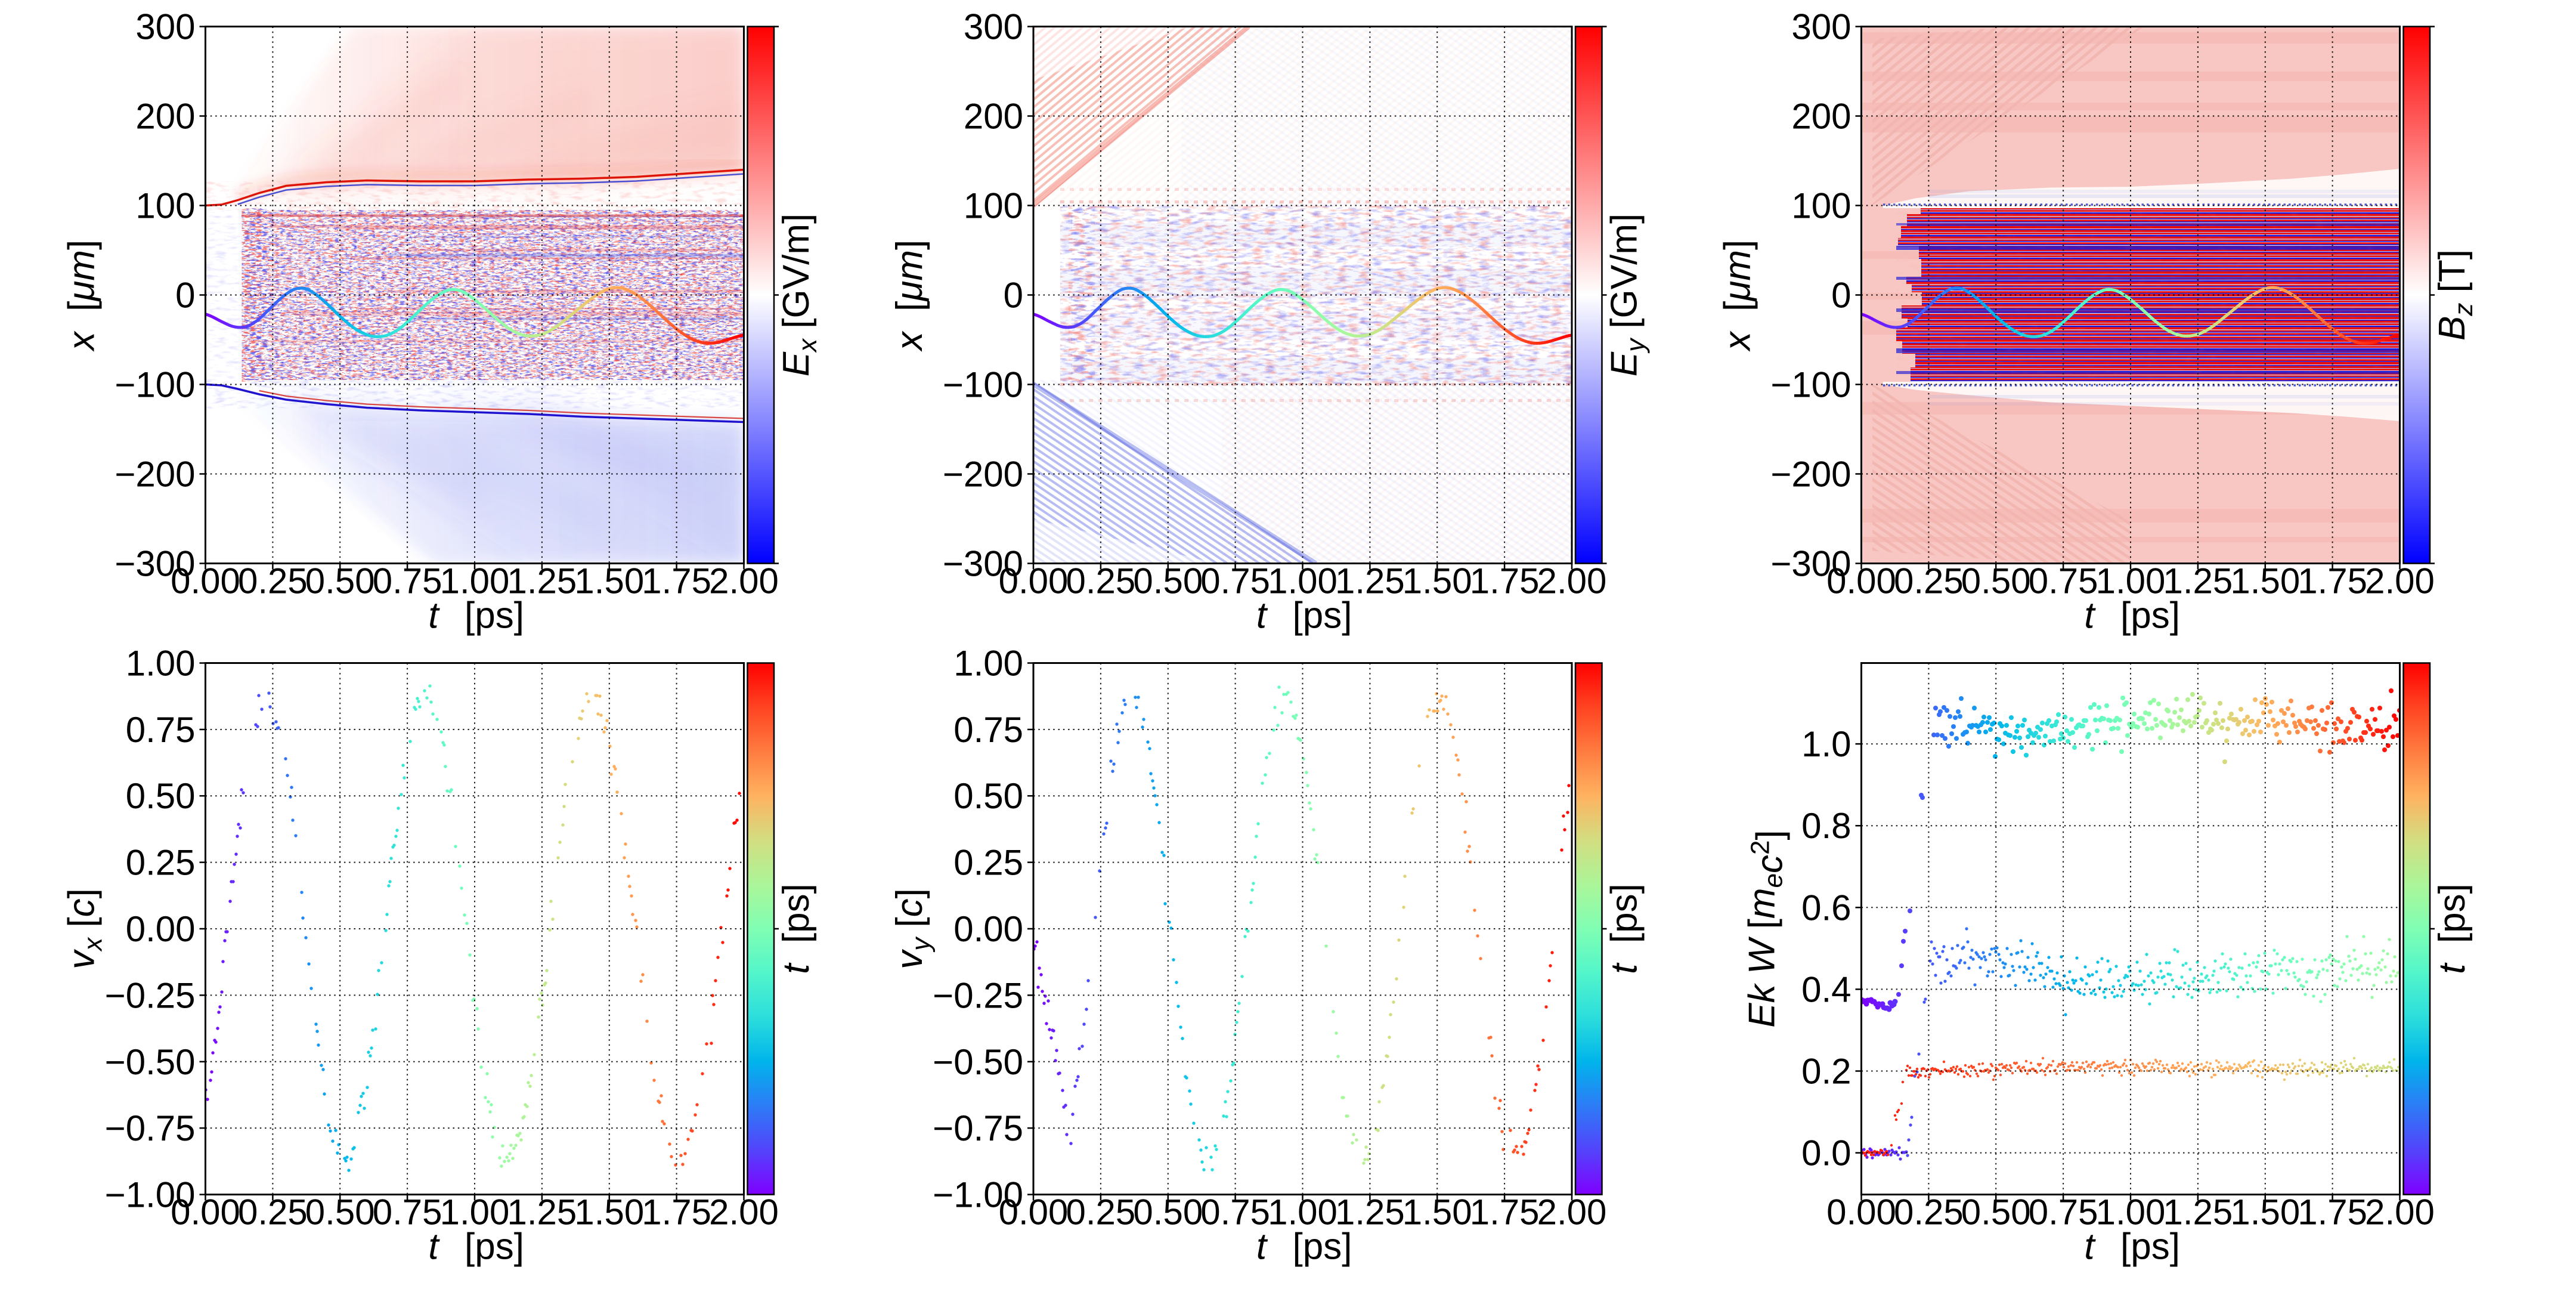 This screenshot has width=2576, height=1301. What do you see at coordinates (1826, 744) in the screenshot?
I see `svg-text: 1.0` at bounding box center [1826, 744].